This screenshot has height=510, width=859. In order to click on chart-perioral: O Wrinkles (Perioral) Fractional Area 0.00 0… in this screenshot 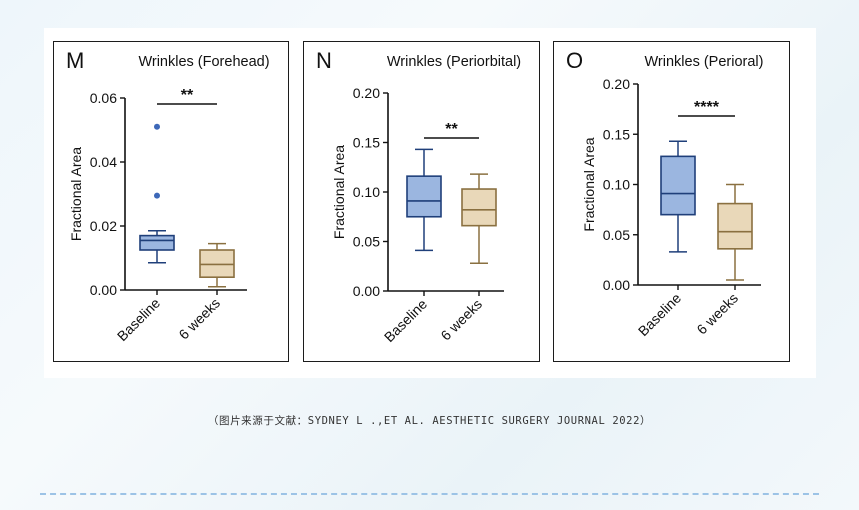, I will do `click(665, 193)`.